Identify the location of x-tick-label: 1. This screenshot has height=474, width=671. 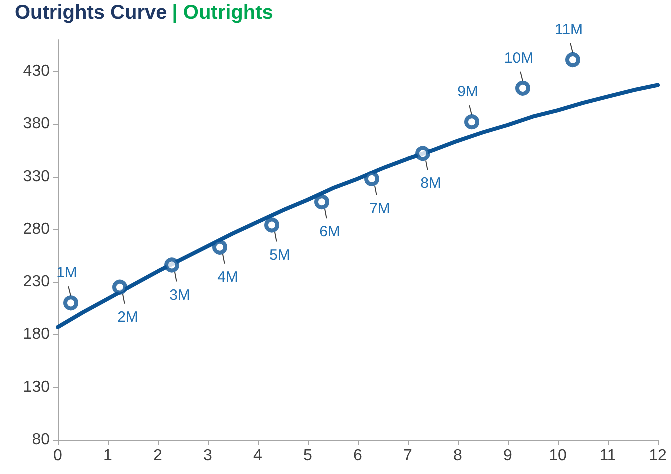
(108, 456).